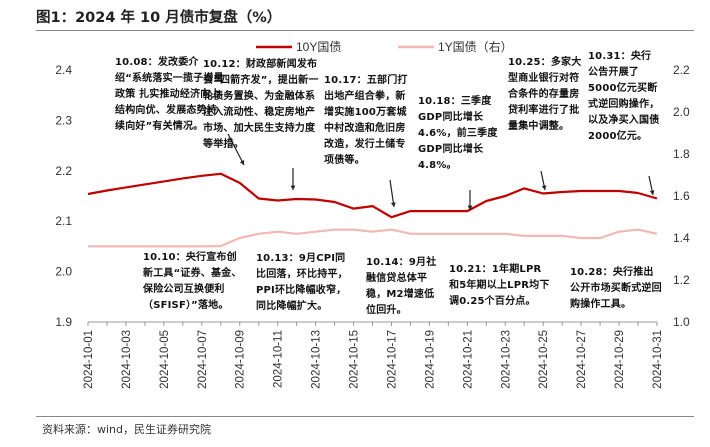 The width and height of the screenshot is (710, 447). Describe the element at coordinates (63, 171) in the screenshot. I see `left-y-tick-label: 2.2` at that location.